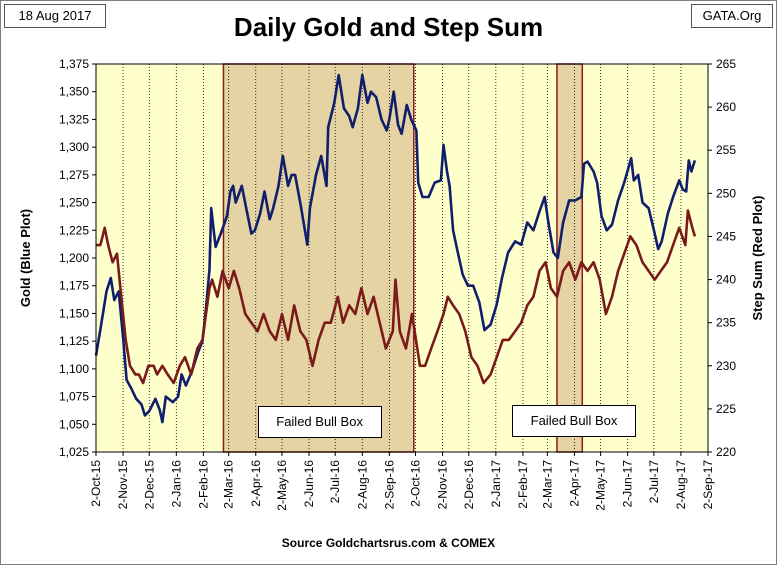 This screenshot has width=777, height=565. I want to click on x-tick-label: 2-Apr-16, so click(256, 483).